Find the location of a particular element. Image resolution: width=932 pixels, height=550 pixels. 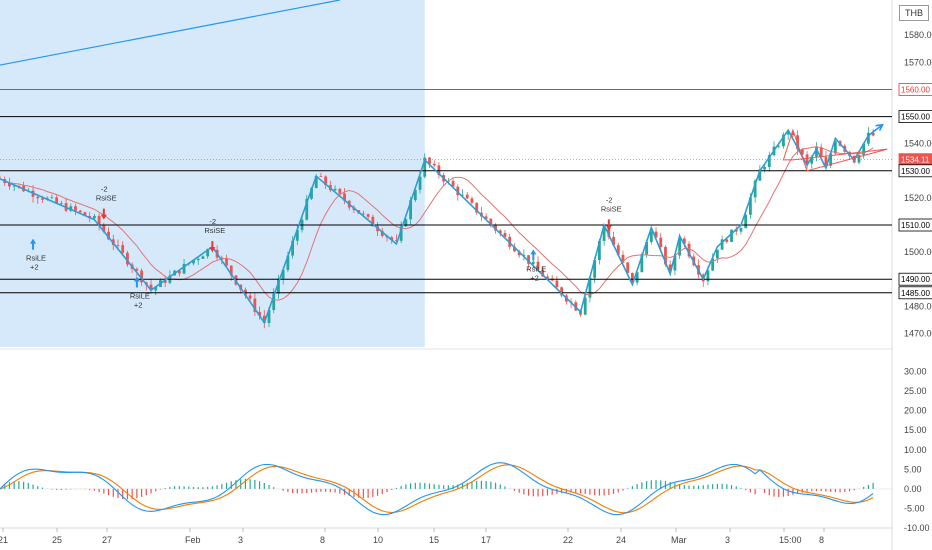

time-tick-label: Mar is located at coordinates (679, 540).